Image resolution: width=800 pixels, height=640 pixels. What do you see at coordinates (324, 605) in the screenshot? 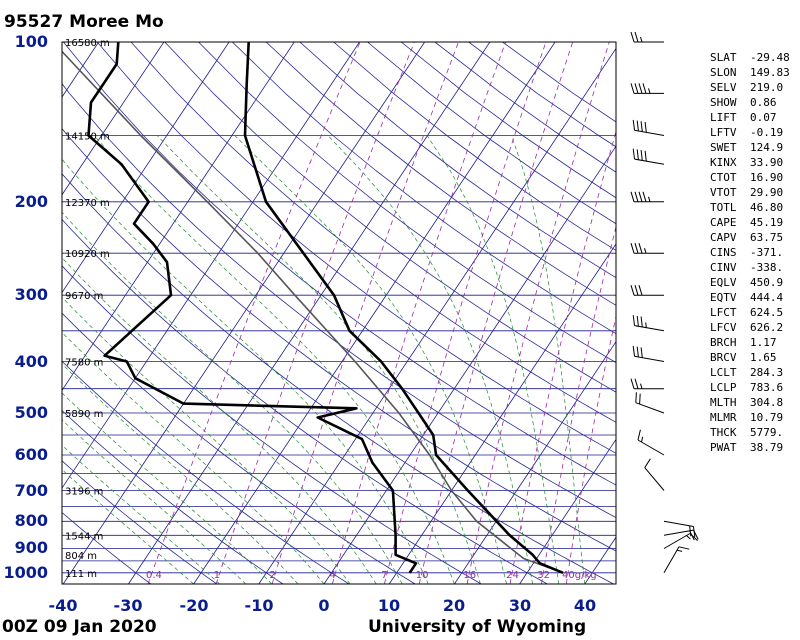
I see `temperature-tick-label: 0` at bounding box center [324, 605].